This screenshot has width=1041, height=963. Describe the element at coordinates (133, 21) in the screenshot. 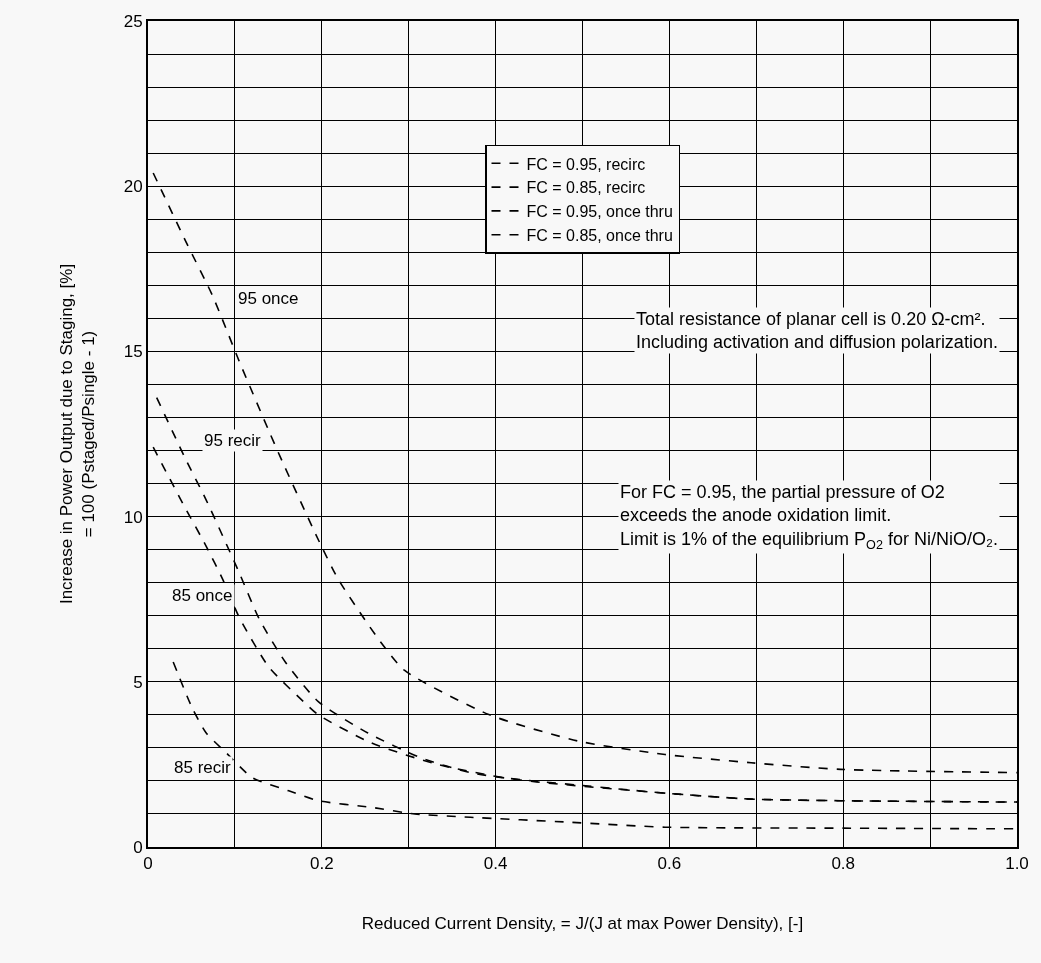

I see `y-tick-label: 25` at that location.